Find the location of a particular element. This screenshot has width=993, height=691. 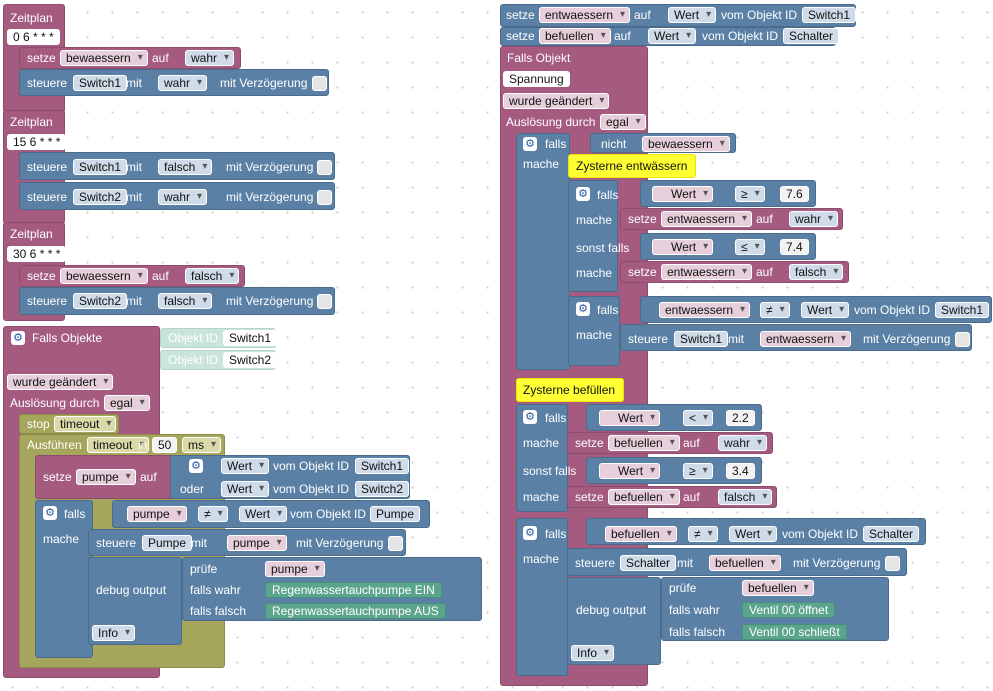

object-id-field: Pumpe is located at coordinates (395, 514).